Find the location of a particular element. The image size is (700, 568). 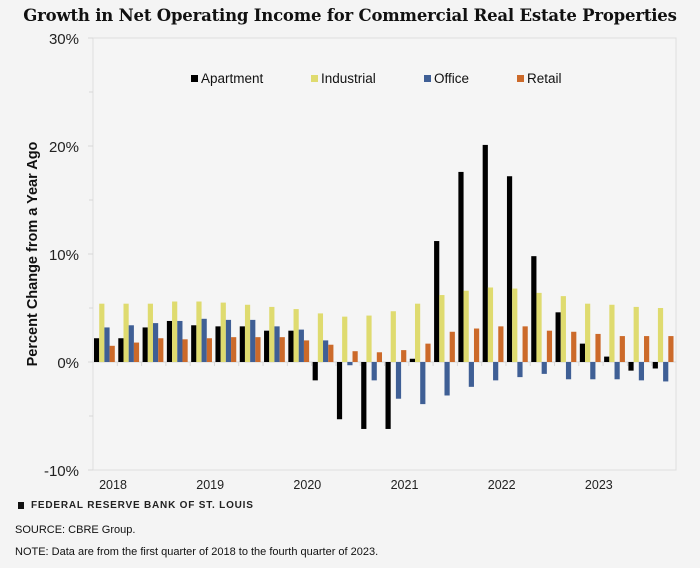

bar-office-2022Q1 is located at coordinates (496, 371).